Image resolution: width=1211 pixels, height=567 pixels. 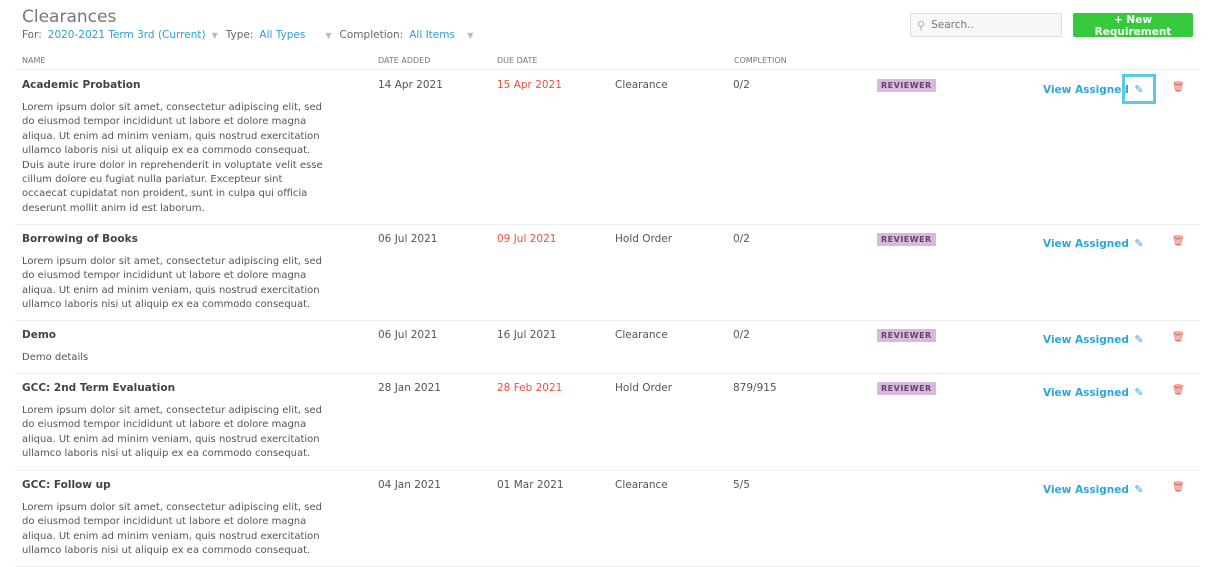 What do you see at coordinates (527, 335) in the screenshot?
I see `due-date: 16 Jul 2021` at bounding box center [527, 335].